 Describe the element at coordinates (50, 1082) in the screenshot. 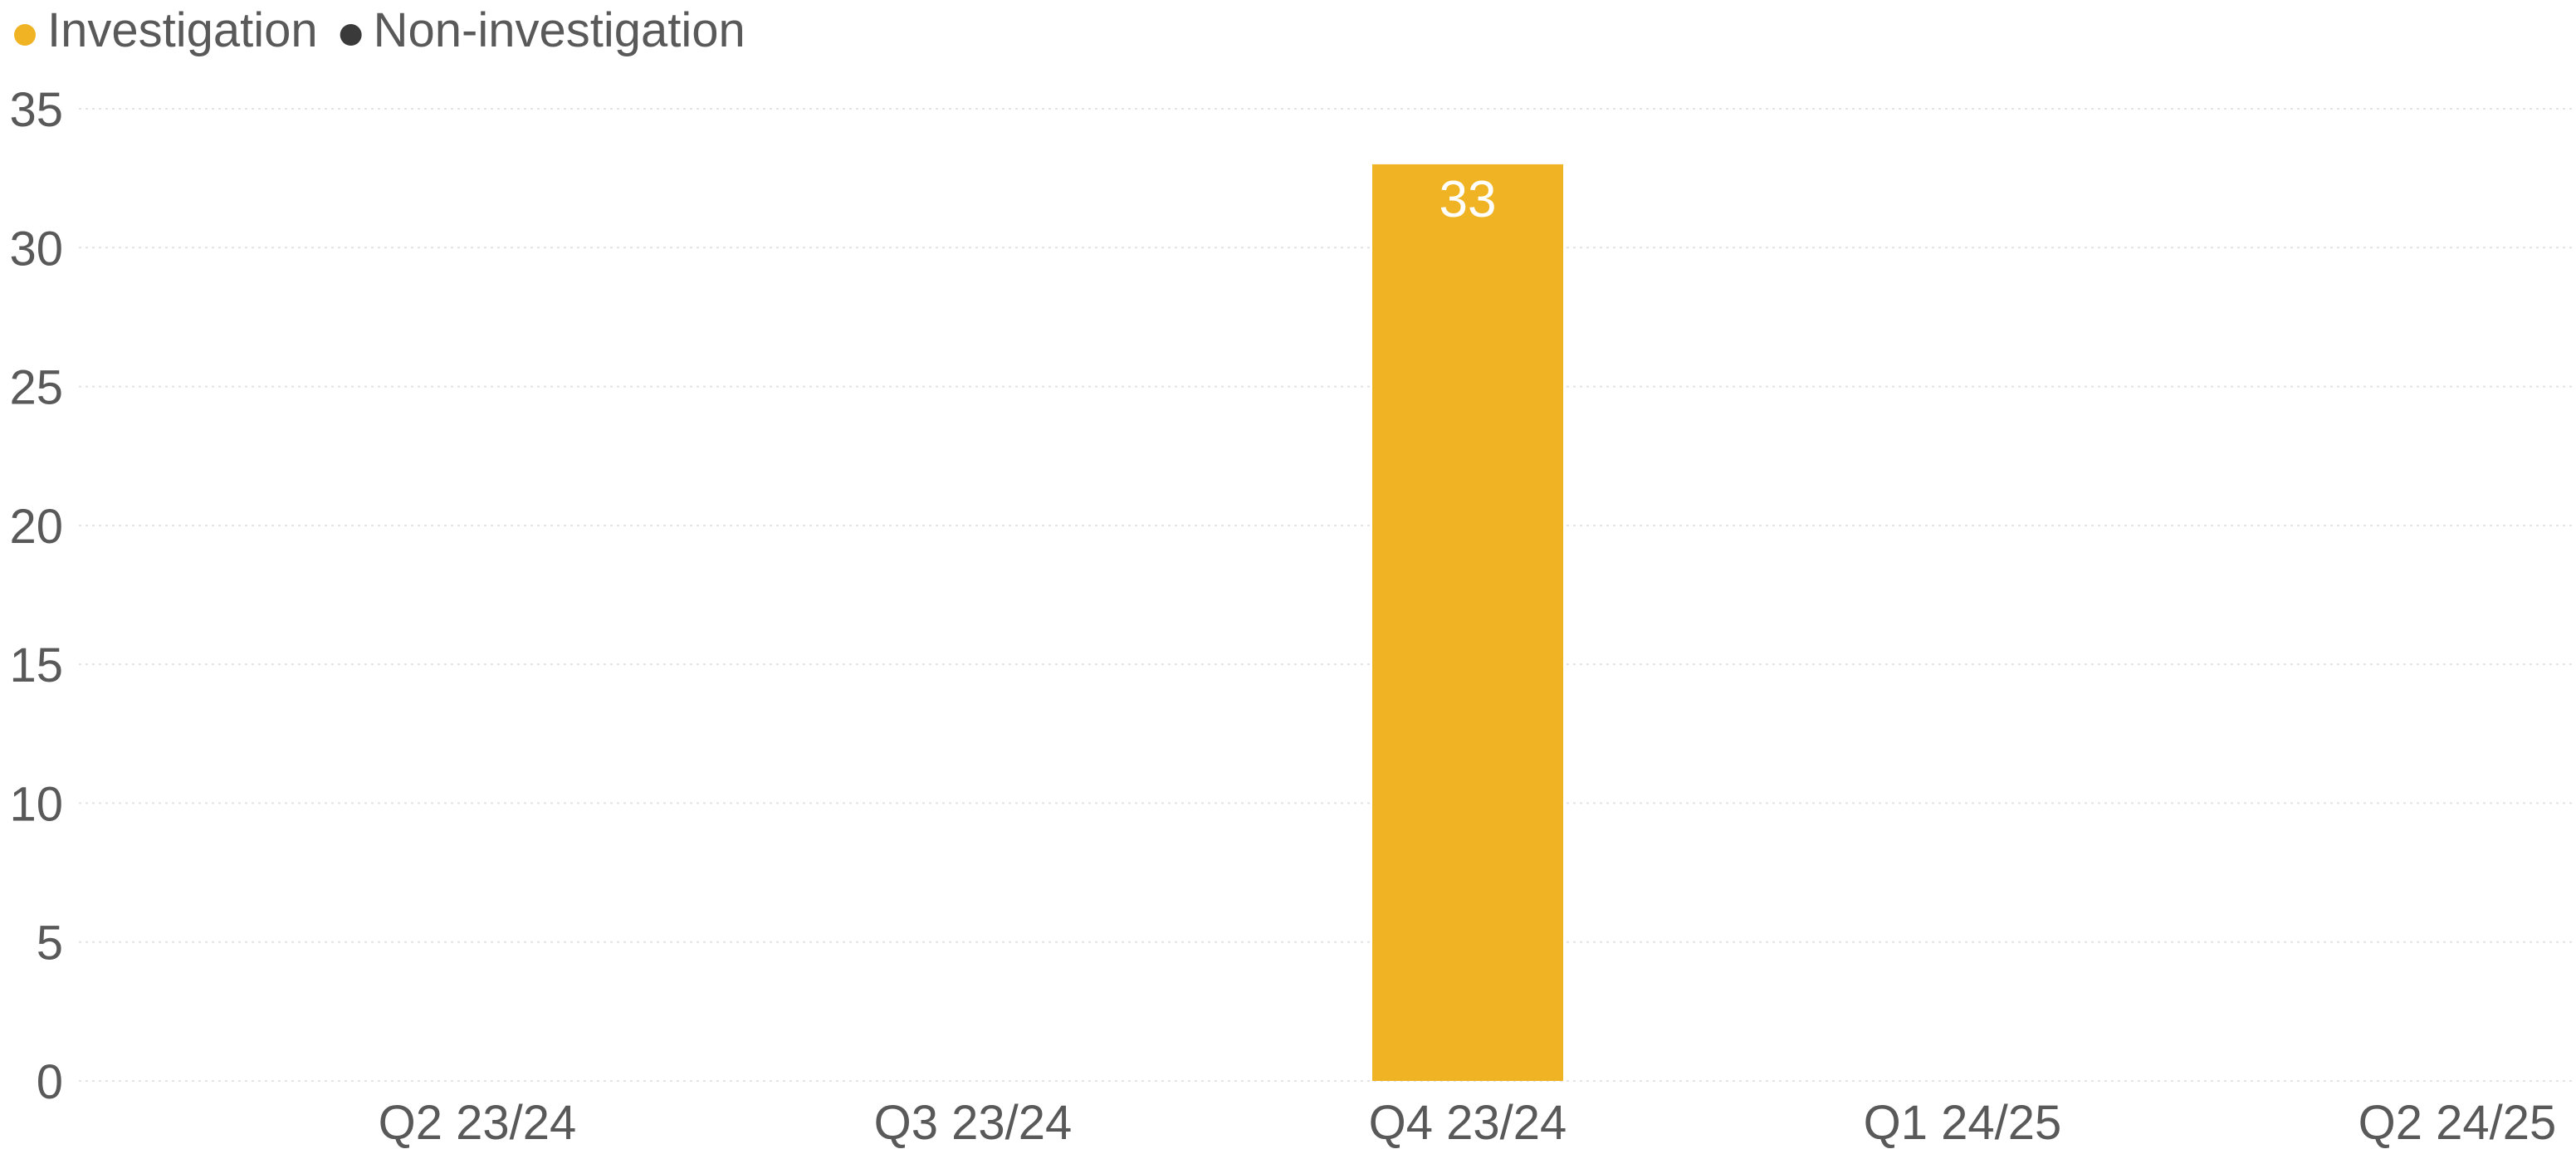

I see `y-tick-label: 0` at that location.